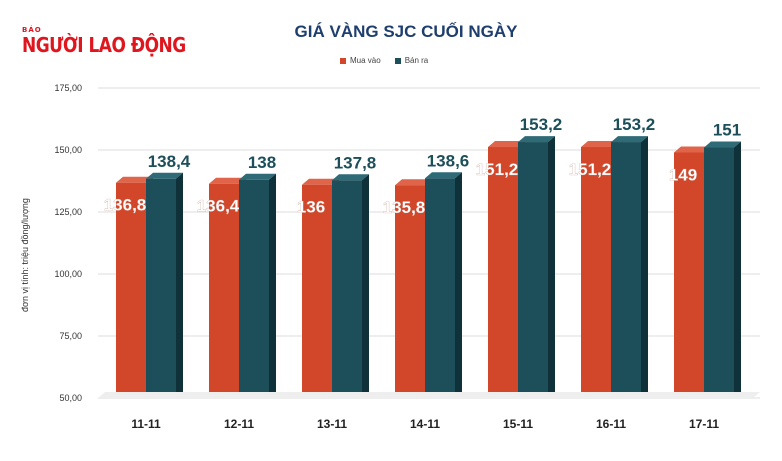 This screenshot has height=461, width=782. Describe the element at coordinates (404, 207) in the screenshot. I see `data-label: 135,8` at that location.